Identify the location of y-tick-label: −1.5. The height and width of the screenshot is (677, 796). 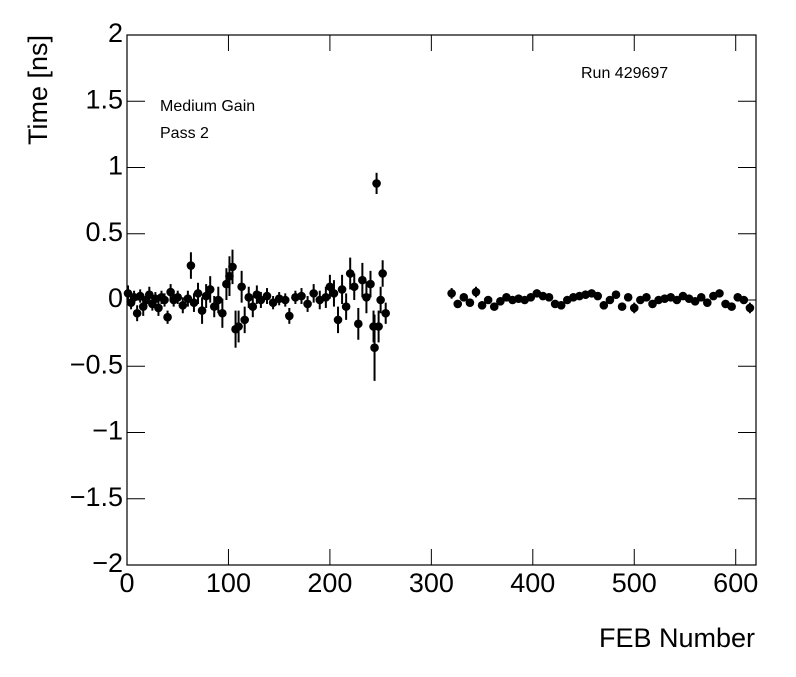
(96, 497).